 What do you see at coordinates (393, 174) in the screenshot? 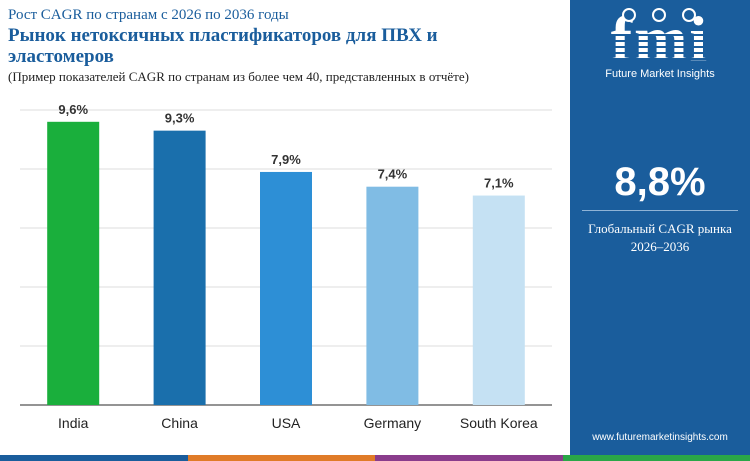
I see `value-label: 7,4%` at bounding box center [393, 174].